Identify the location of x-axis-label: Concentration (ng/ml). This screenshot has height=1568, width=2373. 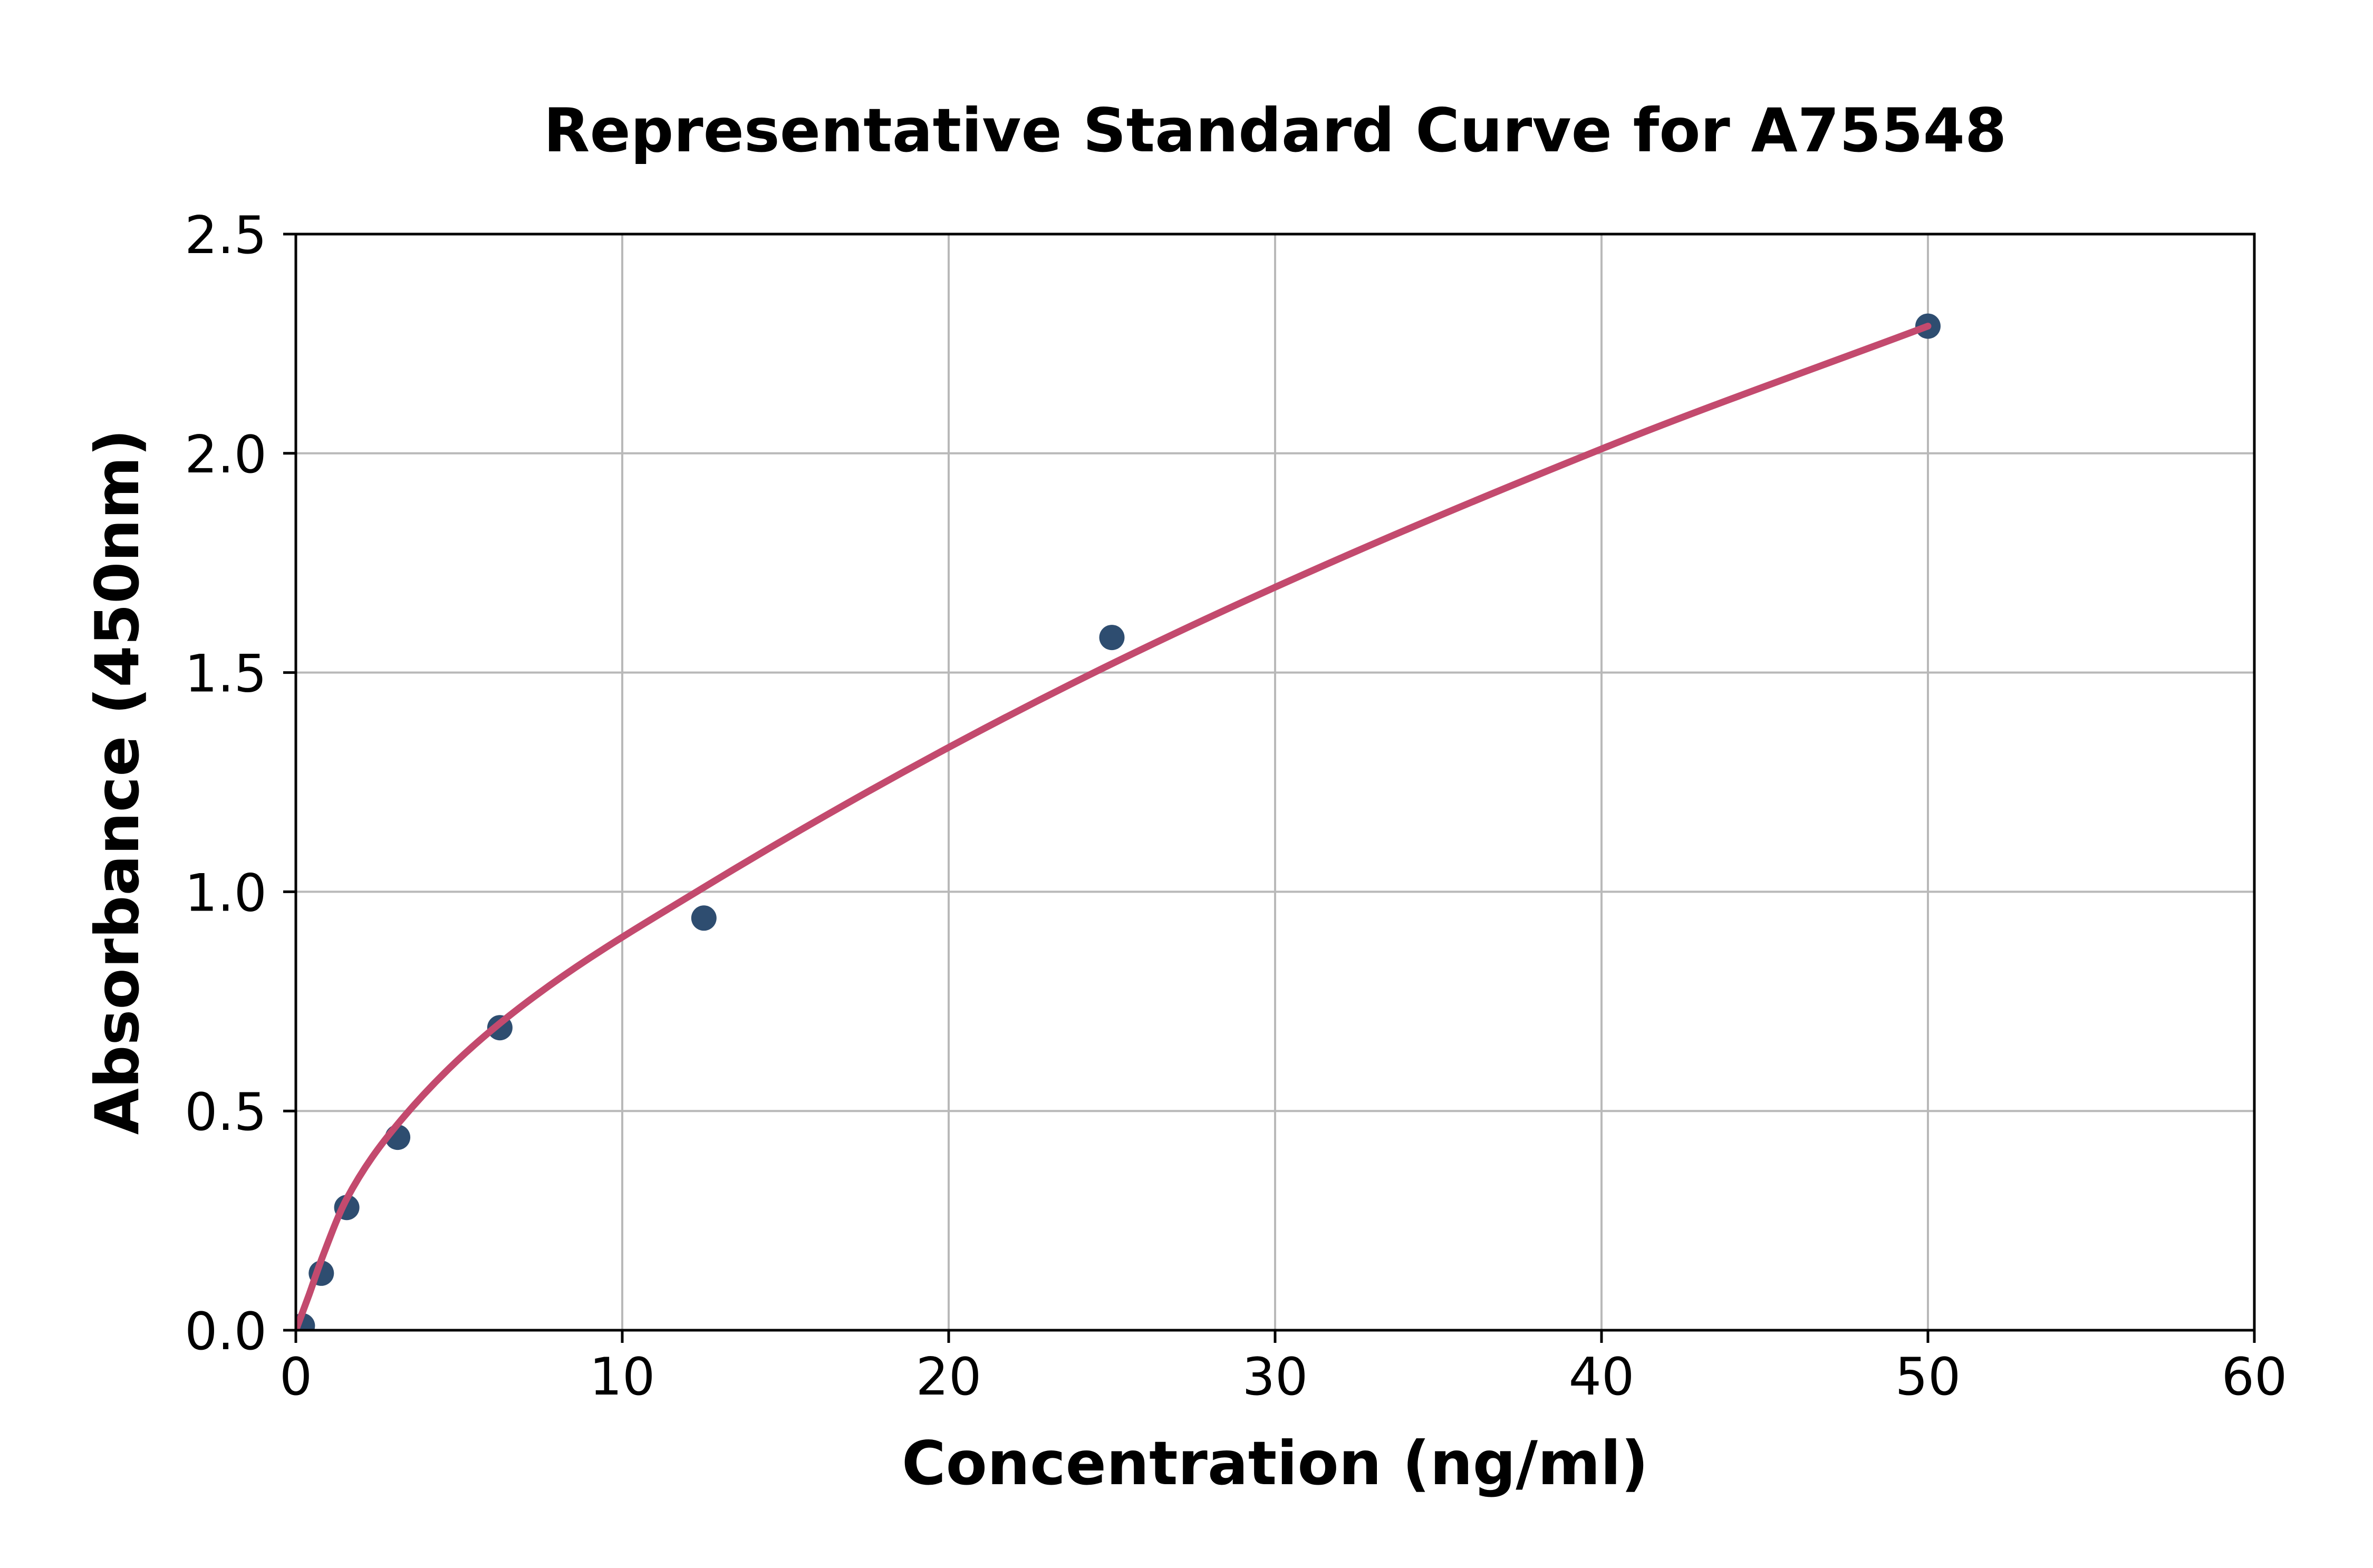
(1275, 1463).